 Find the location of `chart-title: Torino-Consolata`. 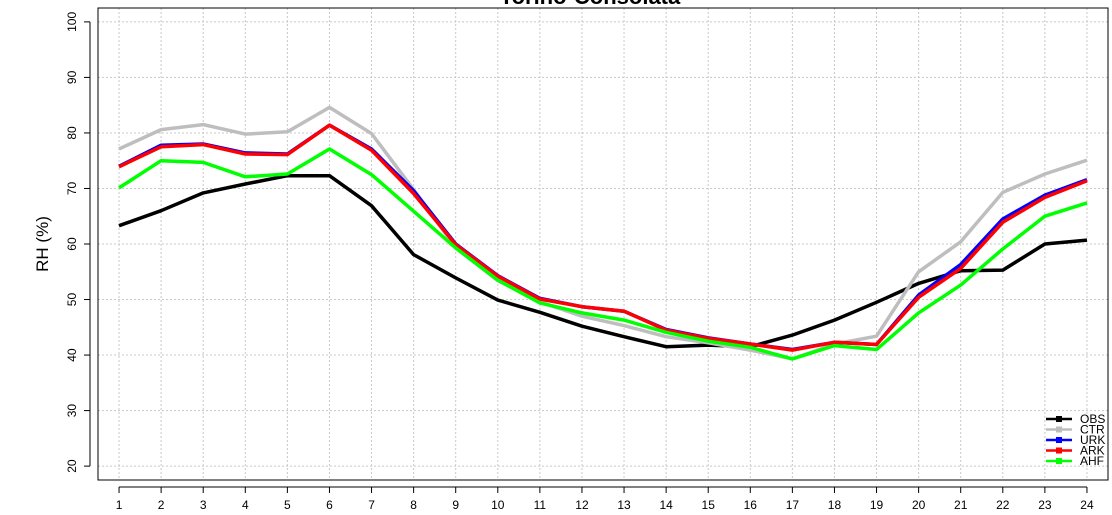

chart-title: Torino-Consolata is located at coordinates (590, 4).